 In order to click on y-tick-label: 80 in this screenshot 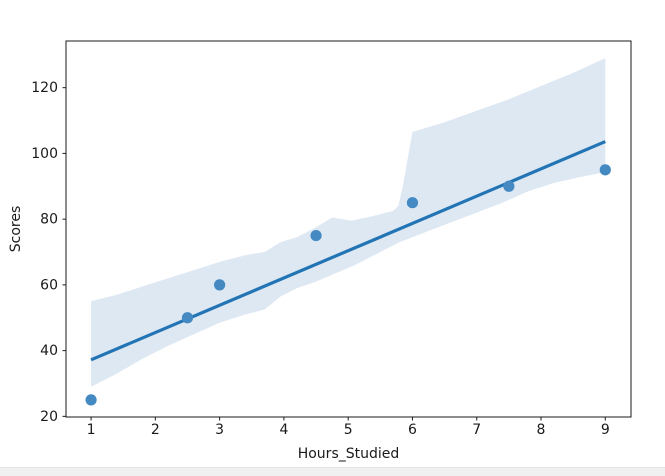, I will do `click(49, 220)`.